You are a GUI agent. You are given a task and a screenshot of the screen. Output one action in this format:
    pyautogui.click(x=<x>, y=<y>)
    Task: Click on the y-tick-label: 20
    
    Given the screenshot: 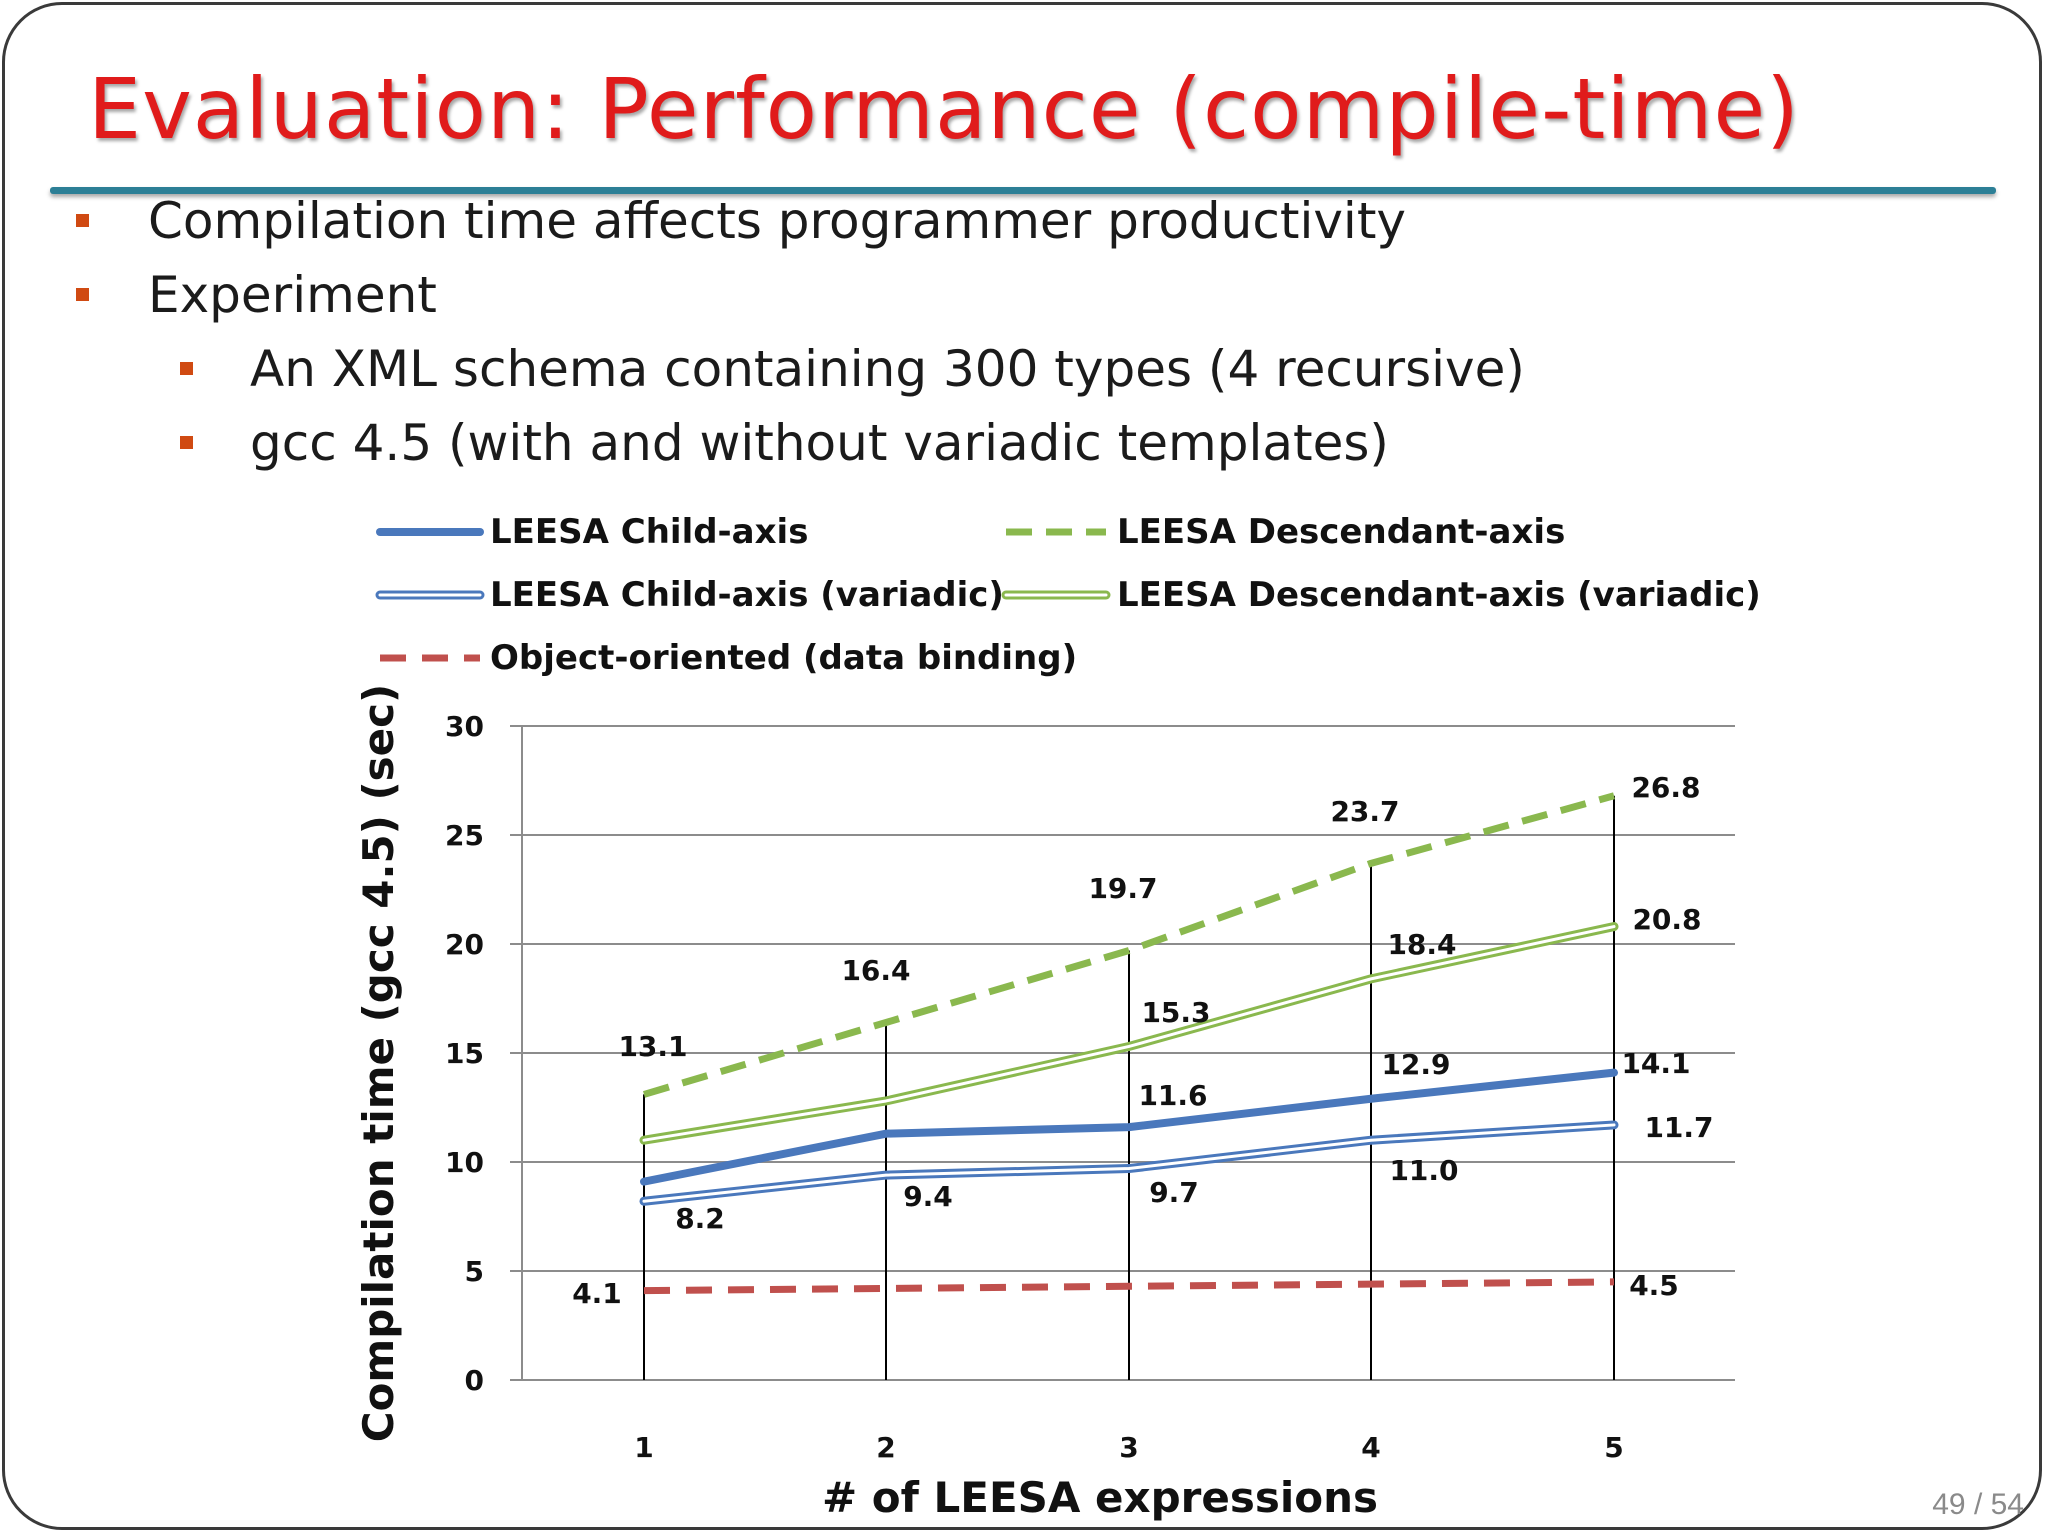 What is the action you would take?
    pyautogui.click(x=464, y=944)
    